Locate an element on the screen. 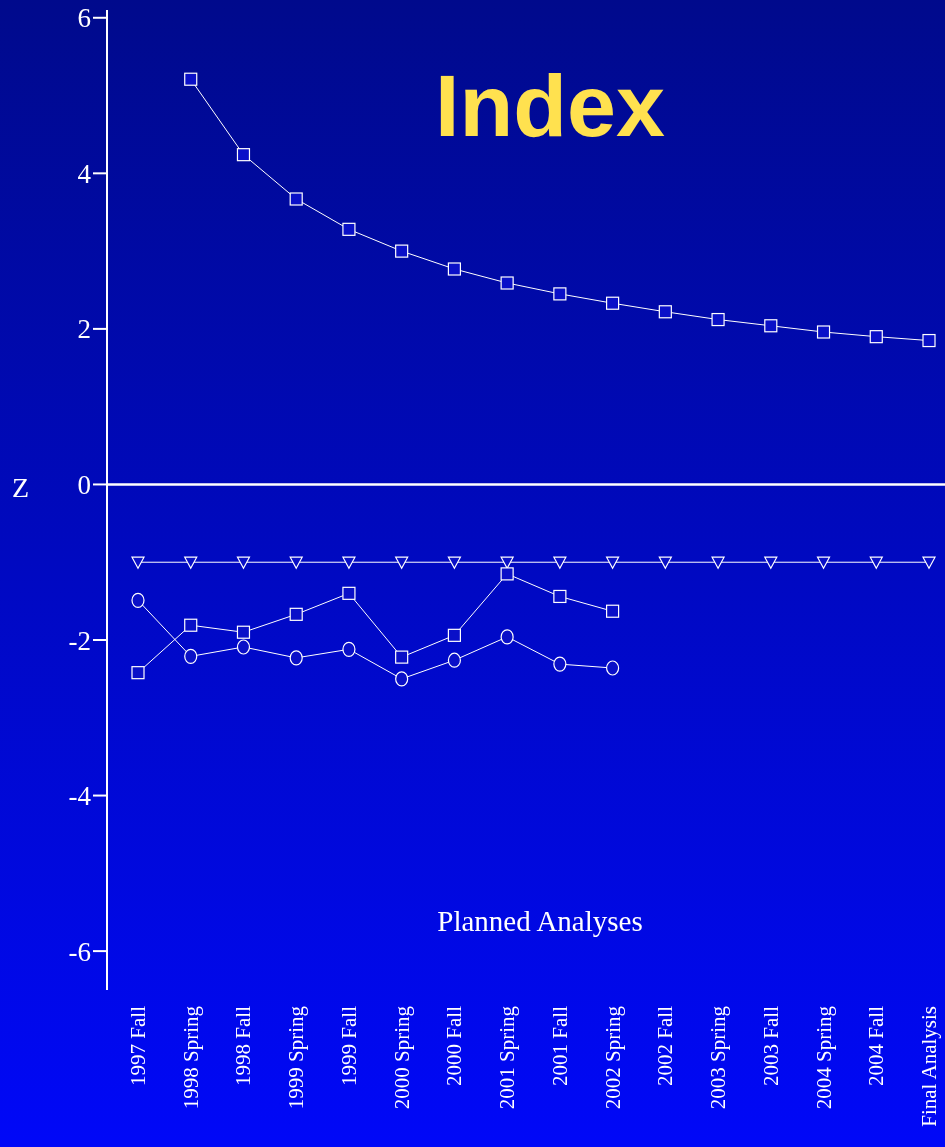 Image resolution: width=945 pixels, height=1147 pixels. x-tick-label: 2003 Fall is located at coordinates (770, 1045).